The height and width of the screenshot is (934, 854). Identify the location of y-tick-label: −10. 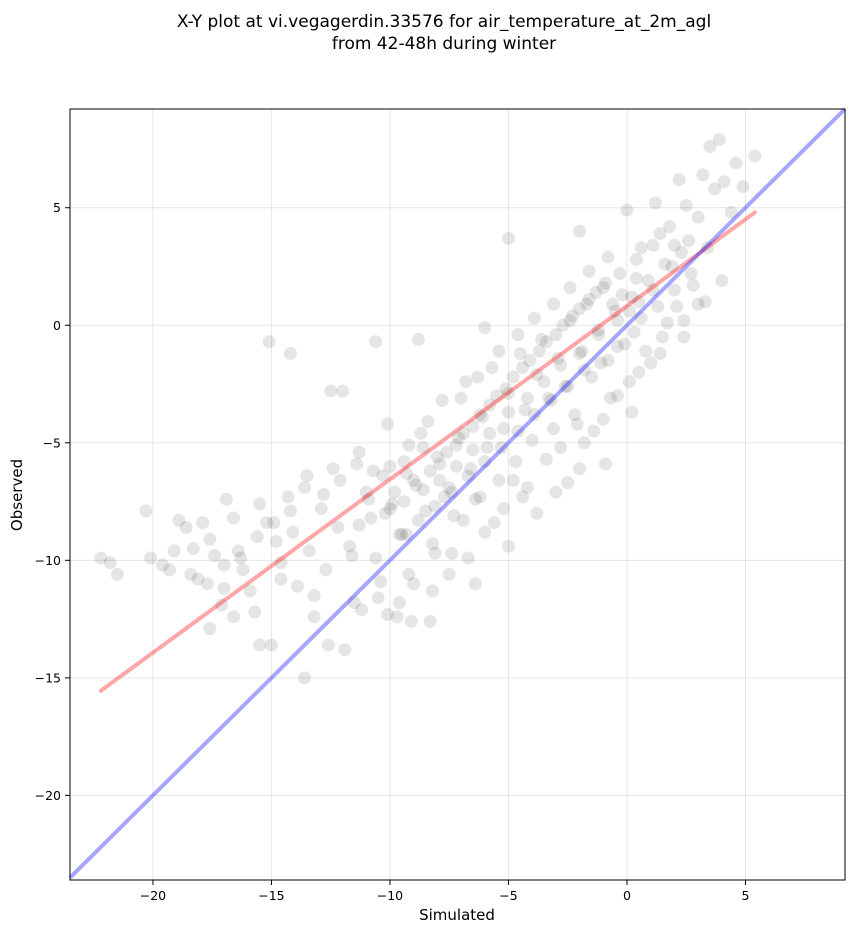
(48, 560).